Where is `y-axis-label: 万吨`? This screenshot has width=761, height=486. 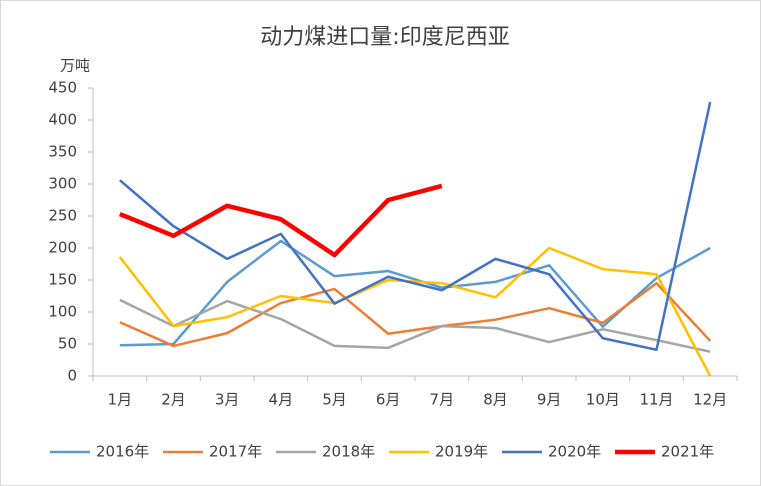 y-axis-label: 万吨 is located at coordinates (75, 66).